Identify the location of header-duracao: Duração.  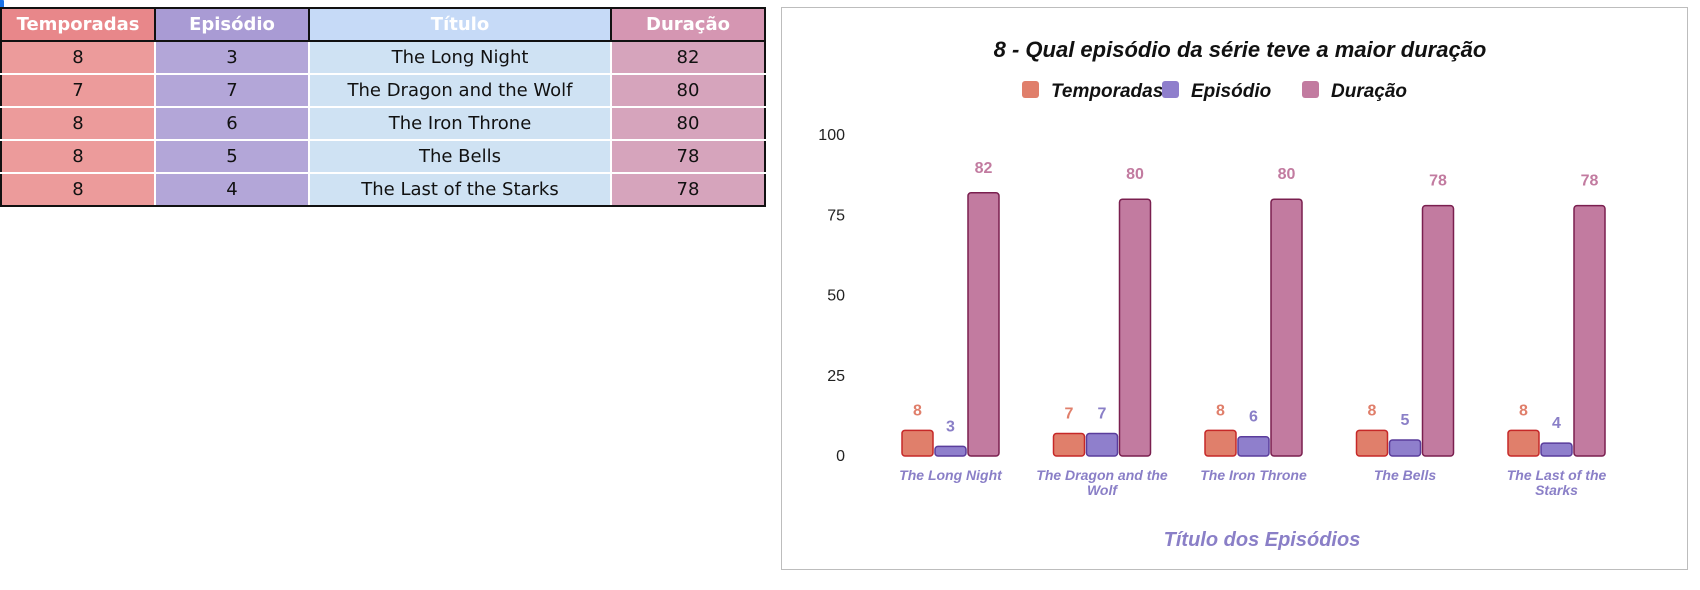
(688, 24).